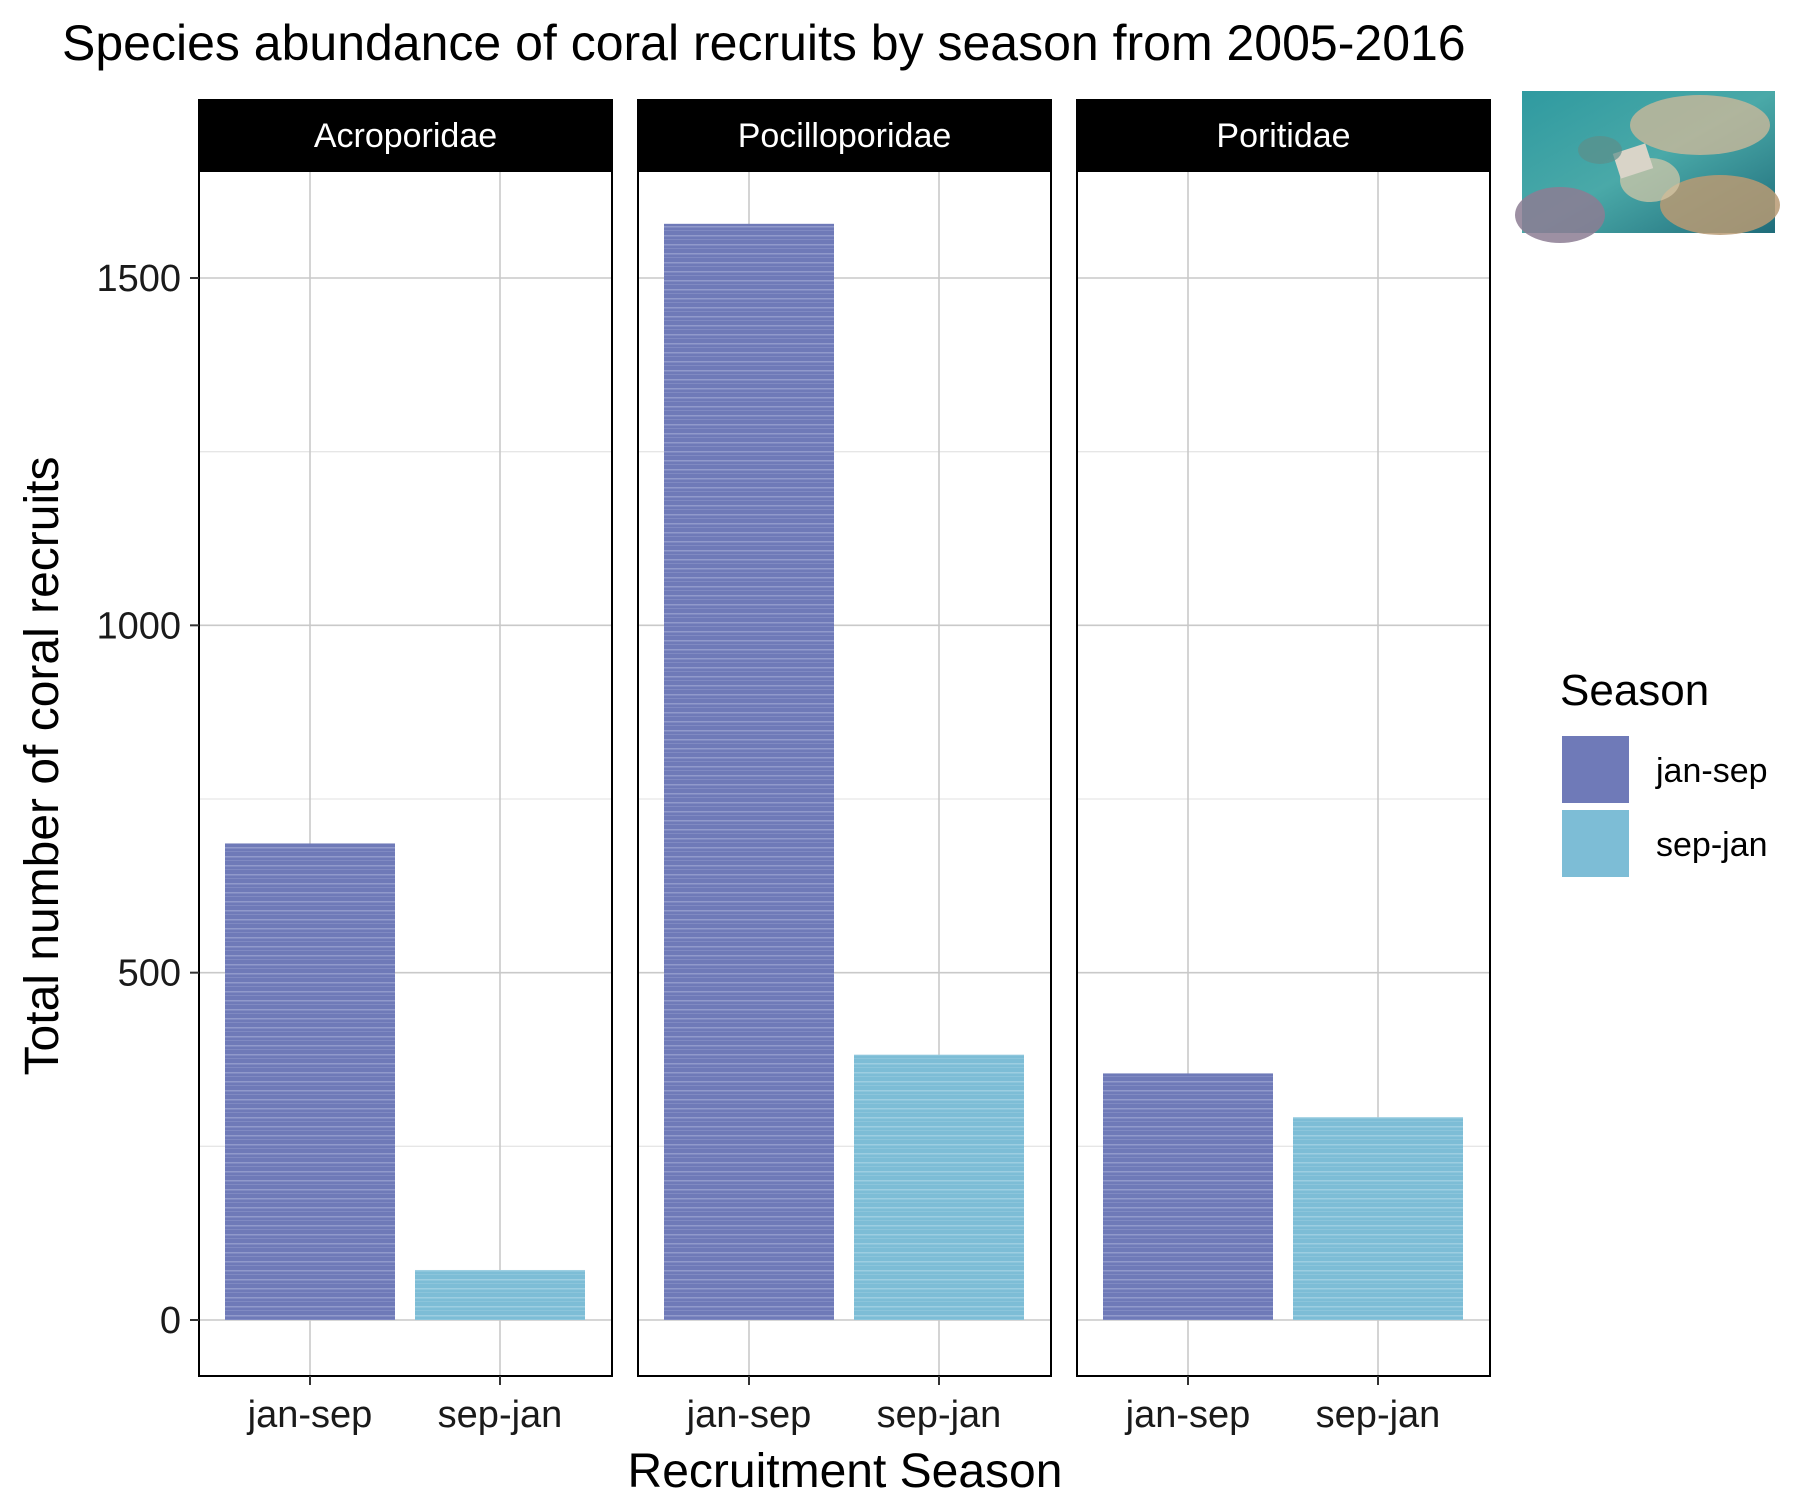 This screenshot has height=1500, width=1800. Describe the element at coordinates (149, 974) in the screenshot. I see `y-tick-label: 500` at that location.